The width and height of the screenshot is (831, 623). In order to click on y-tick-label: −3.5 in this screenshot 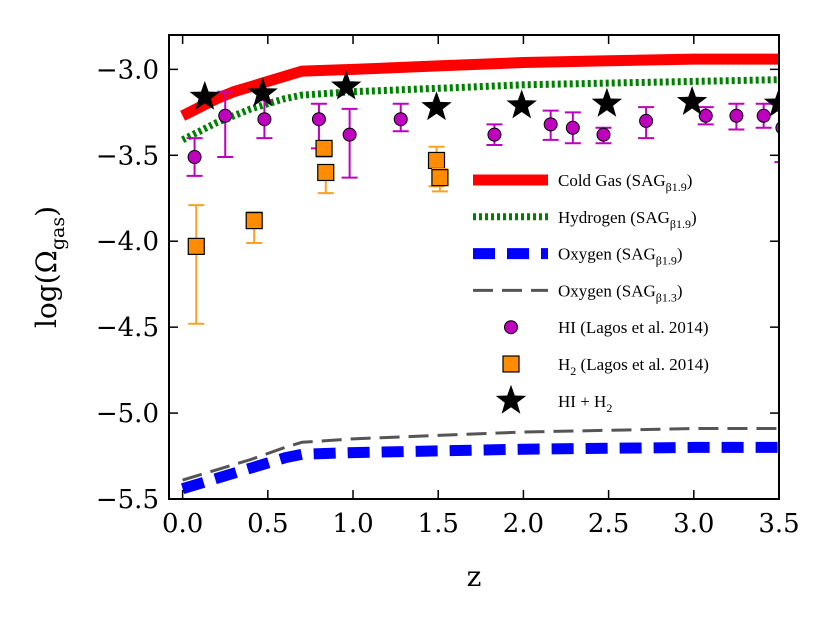, I will do `click(127, 156)`.